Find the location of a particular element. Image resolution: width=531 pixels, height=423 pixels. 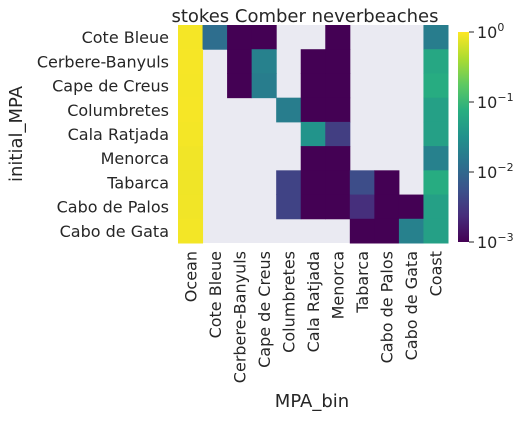

chart-title: stokes Comber neverbeaches is located at coordinates (304, 16).